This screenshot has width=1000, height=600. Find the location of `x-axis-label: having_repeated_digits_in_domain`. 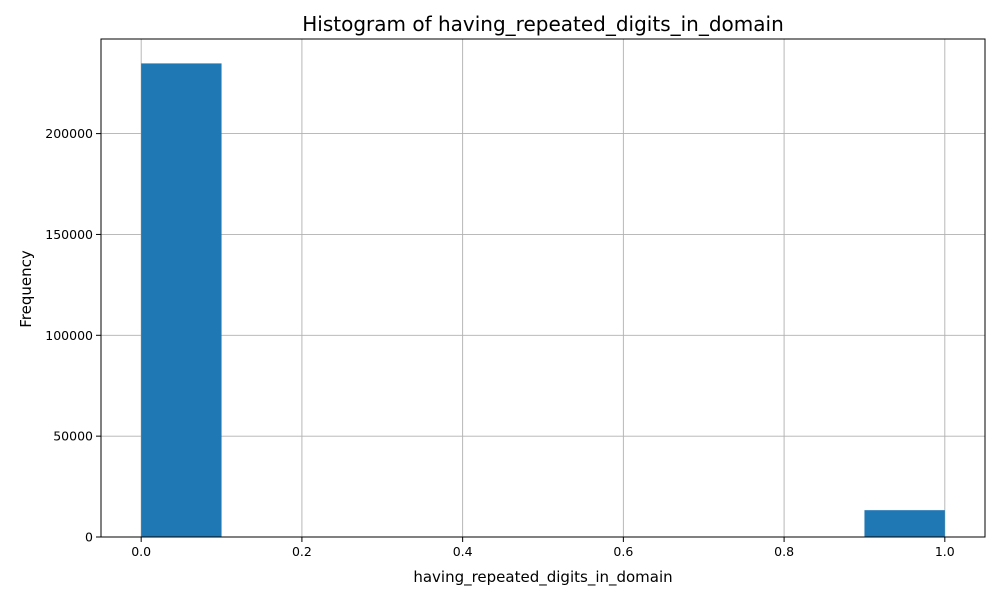

x-axis-label: having_repeated_digits_in_domain is located at coordinates (542, 577).